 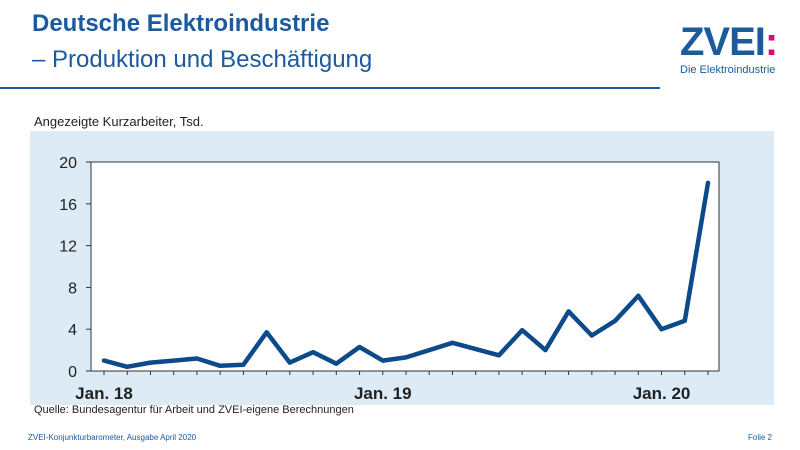 I want to click on x-tick-label: Jan. 20, so click(x=662, y=393).